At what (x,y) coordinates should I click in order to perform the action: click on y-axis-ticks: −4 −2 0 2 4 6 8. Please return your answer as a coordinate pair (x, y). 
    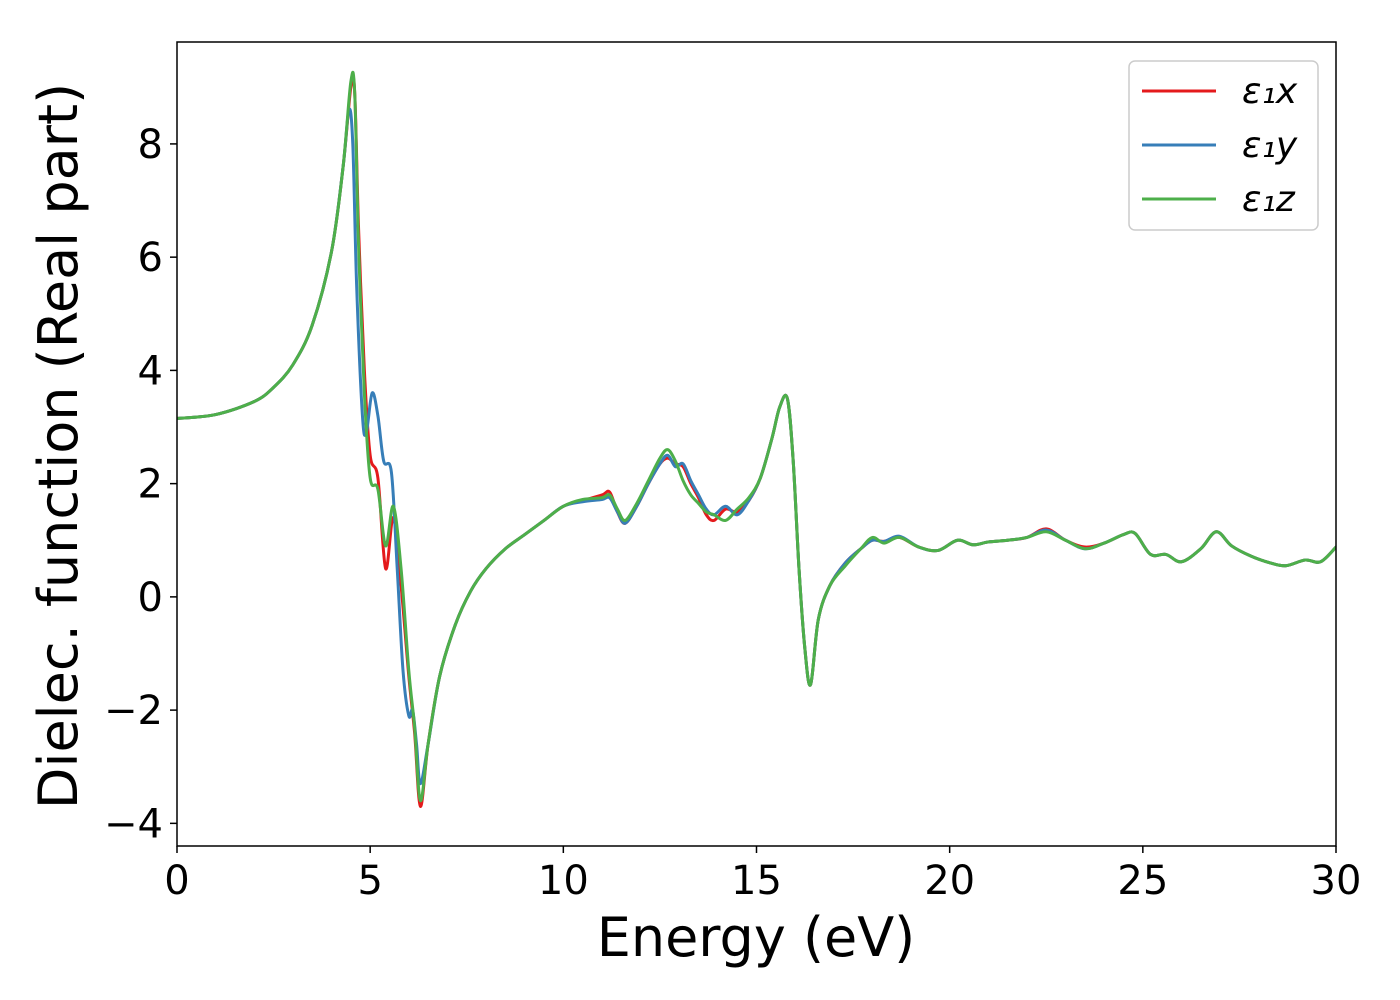
    Looking at the image, I should click on (140, 484).